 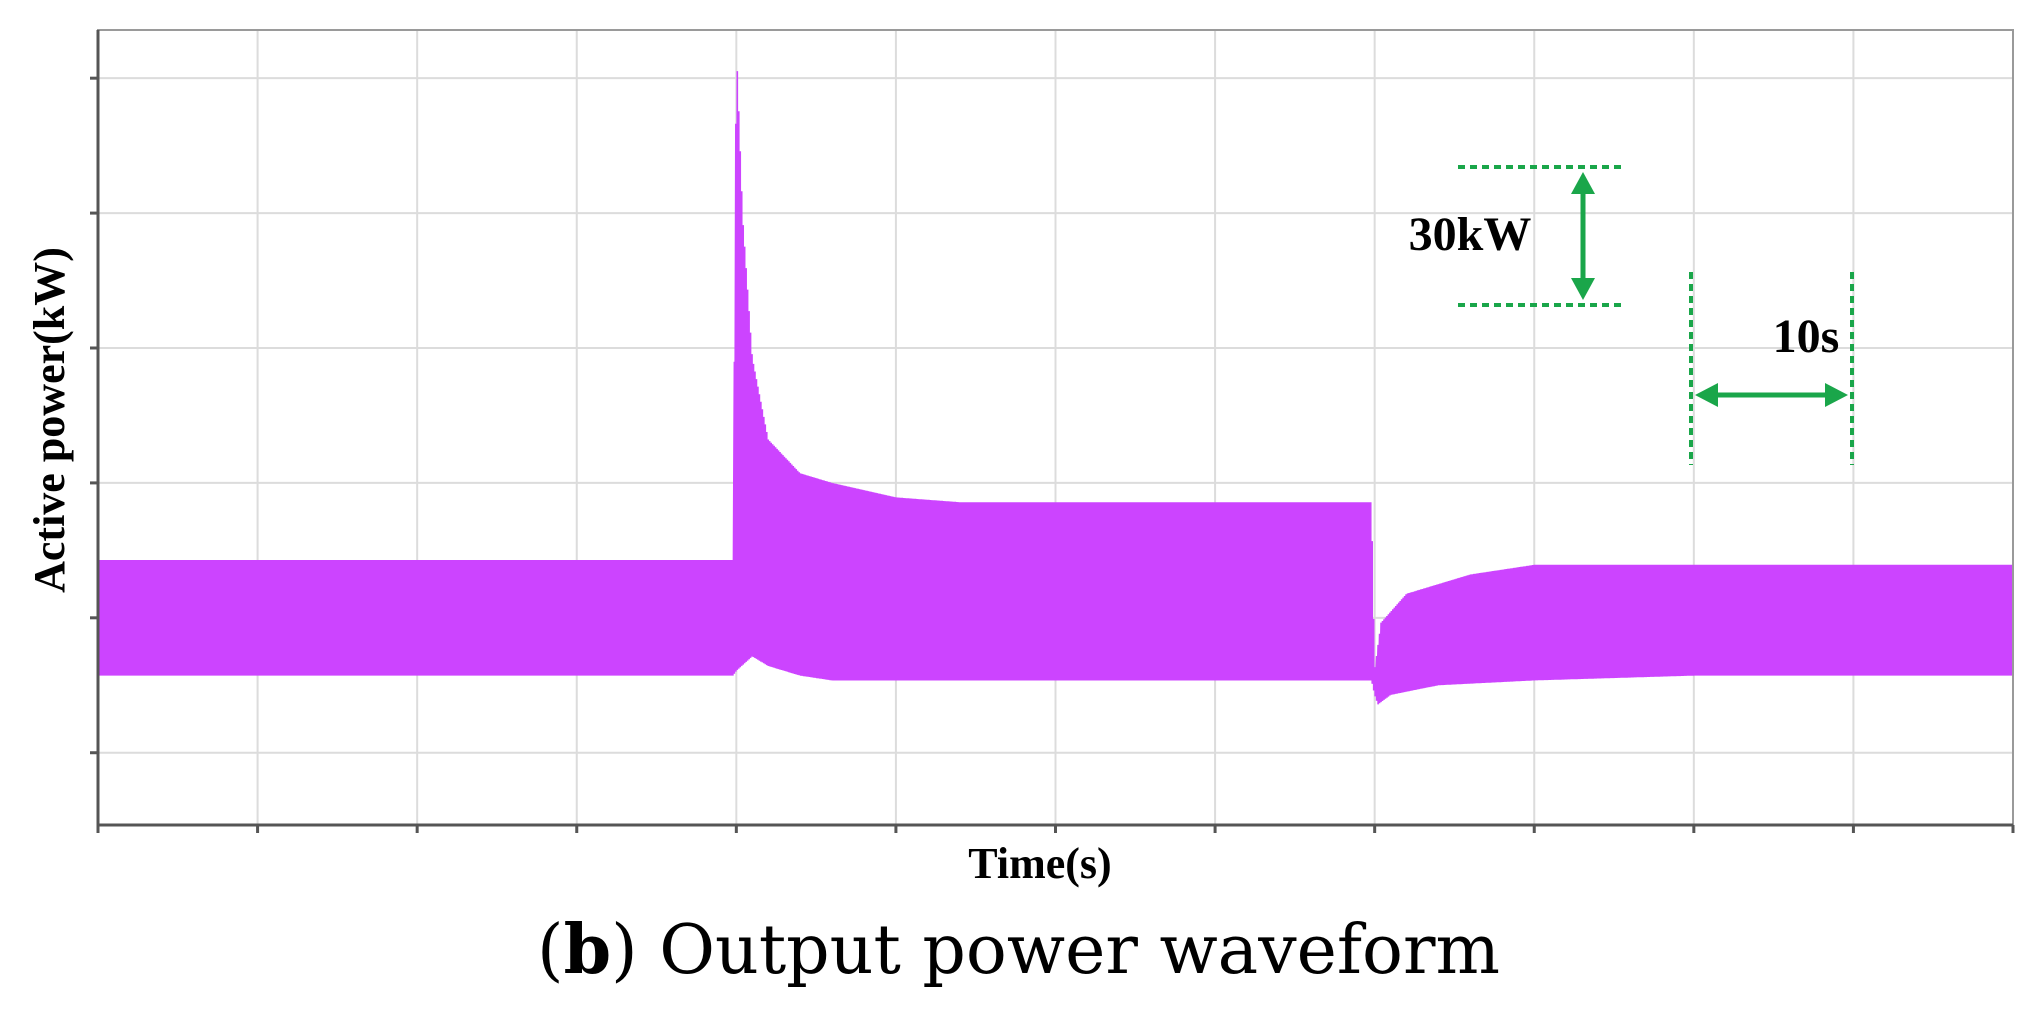 I want to click on power-scale-arrow-down, so click(x=1583, y=289).